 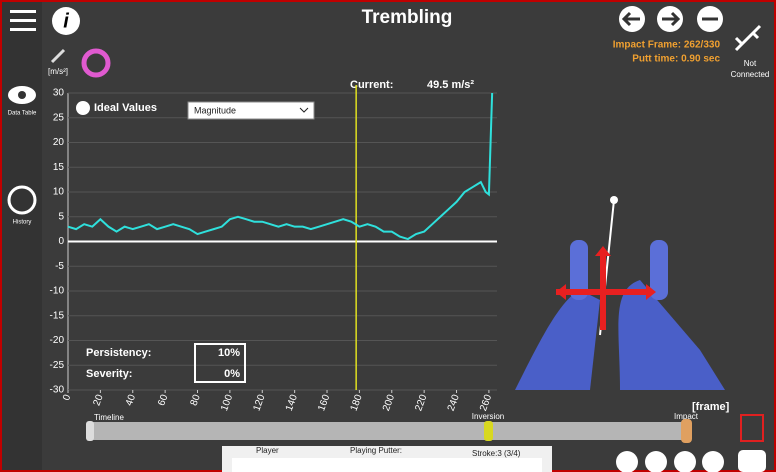 What do you see at coordinates (671, 19) in the screenshot?
I see `nav-buttons` at bounding box center [671, 19].